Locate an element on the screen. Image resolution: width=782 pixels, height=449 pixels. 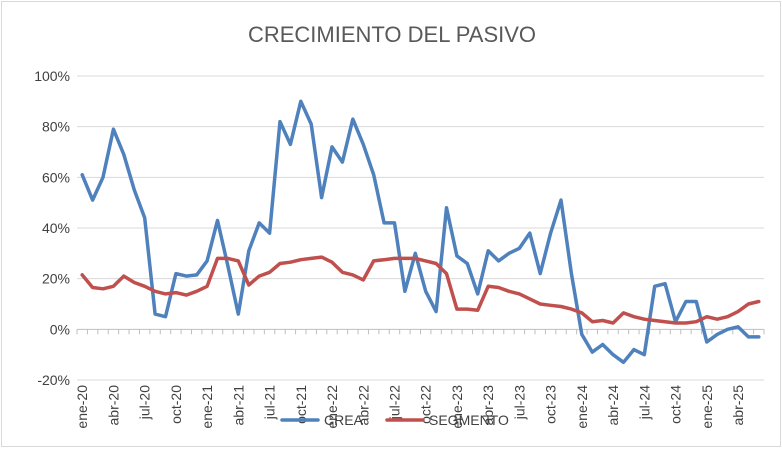
y-tick-label: 40% is located at coordinates (56, 228).